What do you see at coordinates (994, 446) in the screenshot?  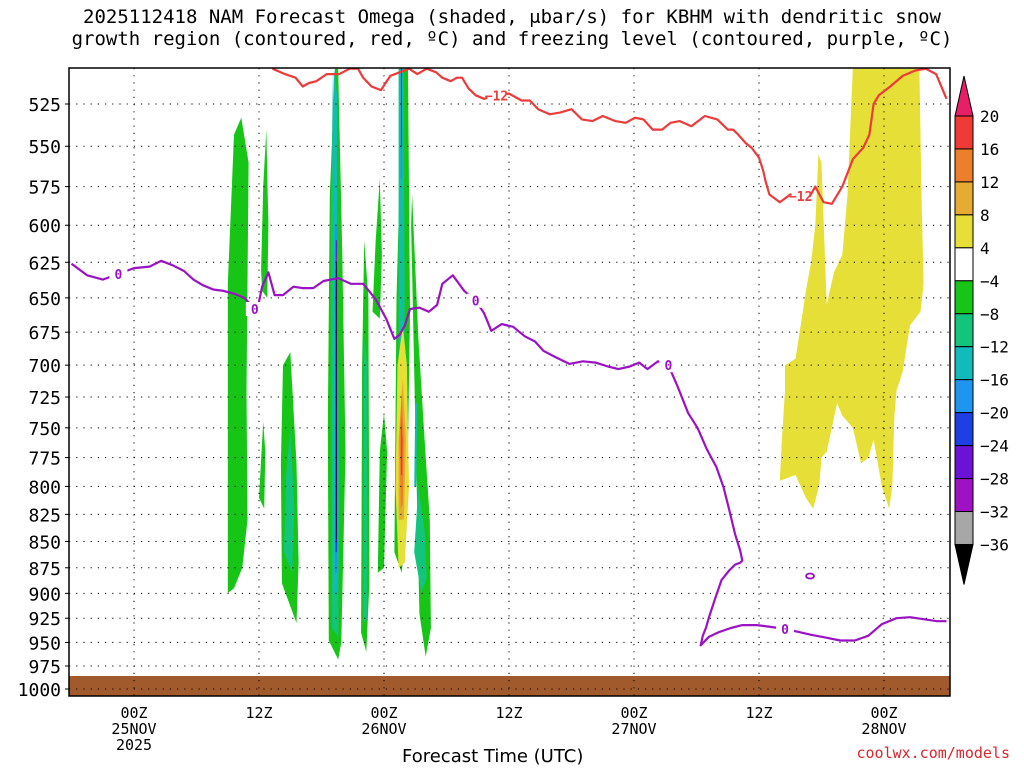 I see `colorbar-label-10: −24` at bounding box center [994, 446].